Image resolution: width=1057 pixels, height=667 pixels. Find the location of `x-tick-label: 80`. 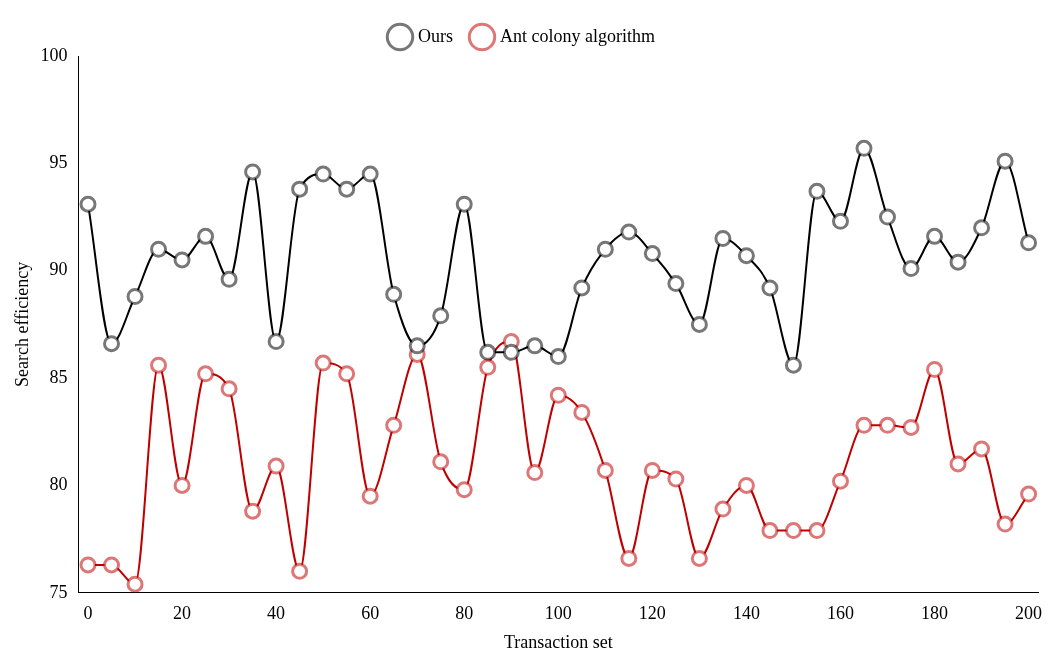

x-tick-label: 80 is located at coordinates (464, 613).